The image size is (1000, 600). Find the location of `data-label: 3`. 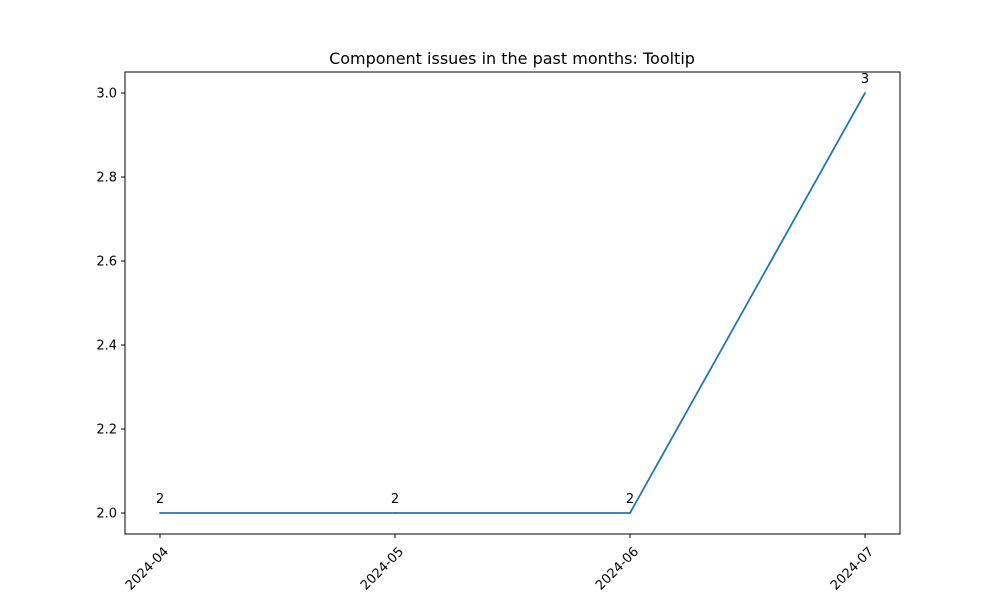

data-label: 3 is located at coordinates (865, 79).